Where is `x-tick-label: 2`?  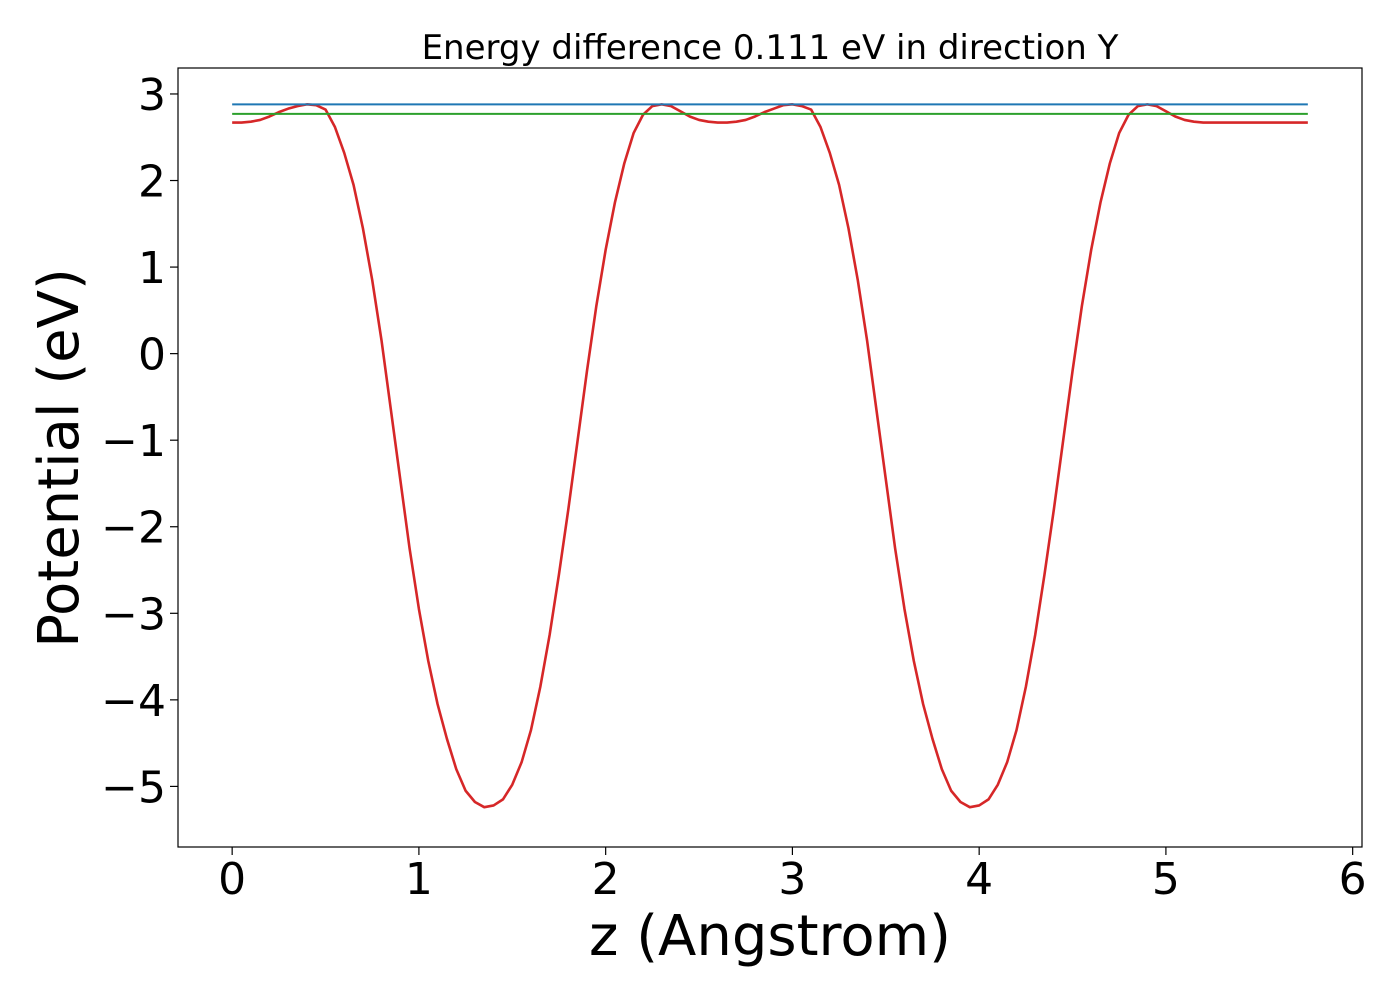 x-tick-label: 2 is located at coordinates (606, 879).